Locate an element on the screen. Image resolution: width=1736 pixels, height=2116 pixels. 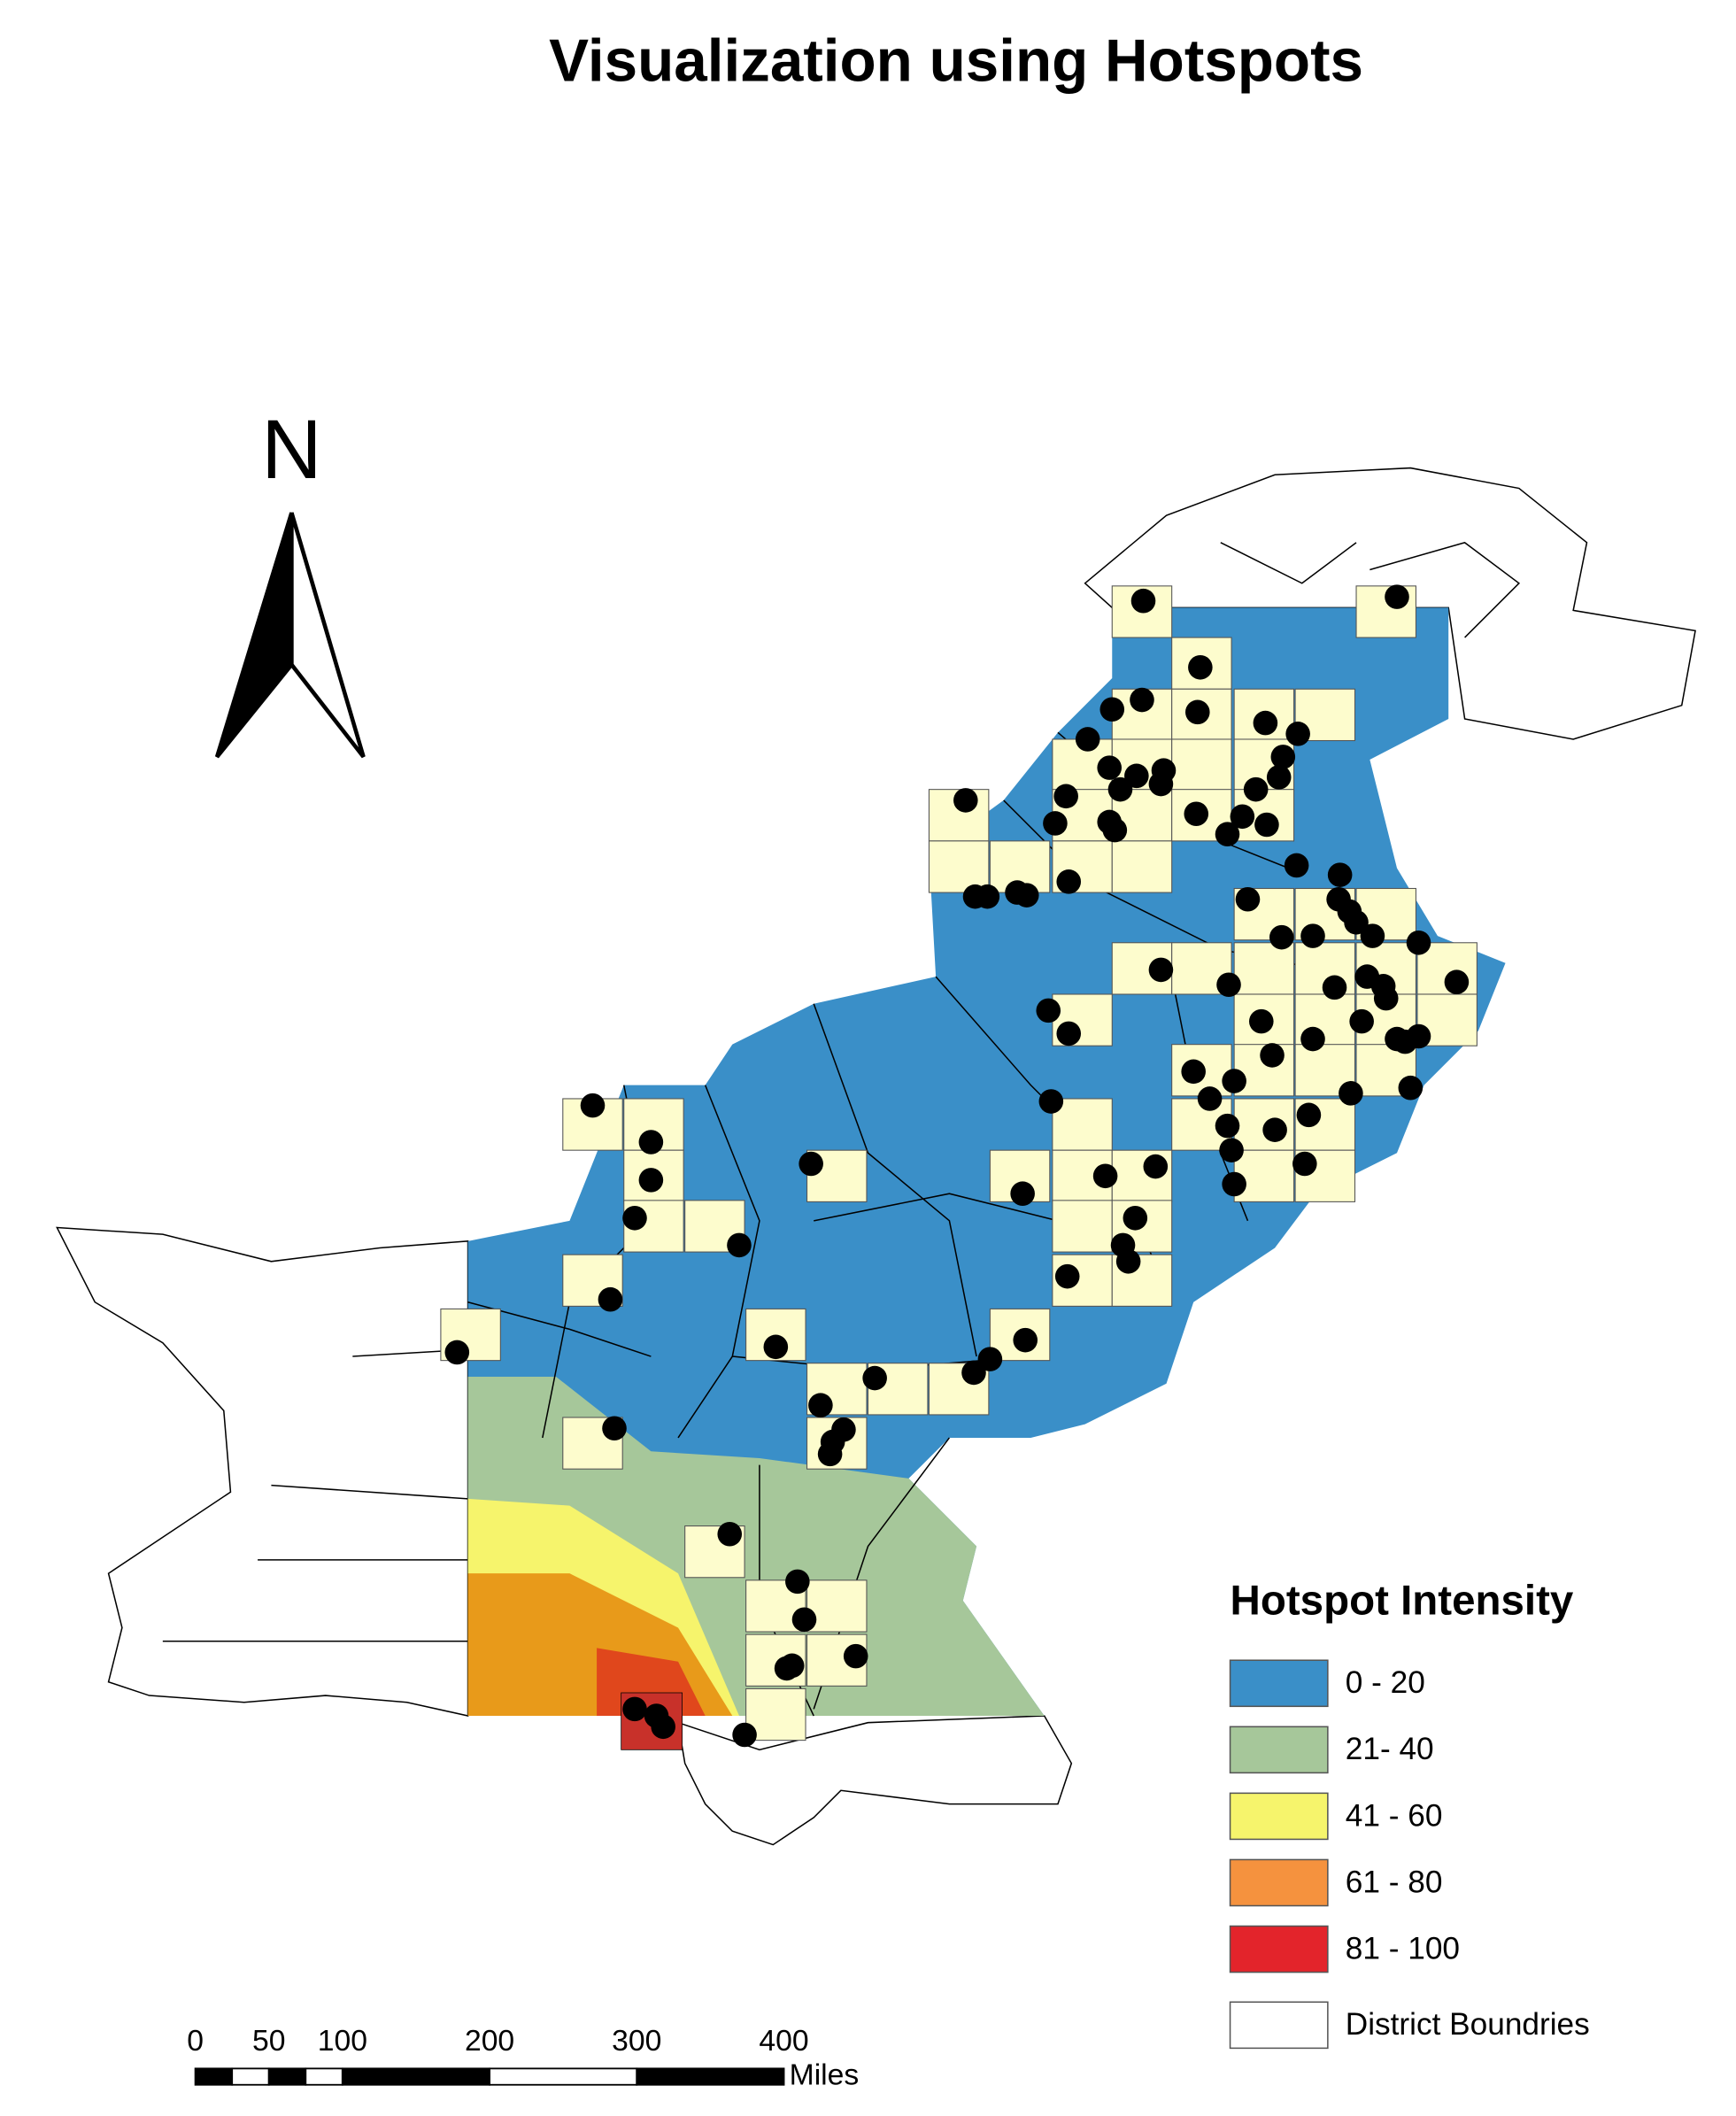
legend-label: District Boundries is located at coordinates (1468, 2024).